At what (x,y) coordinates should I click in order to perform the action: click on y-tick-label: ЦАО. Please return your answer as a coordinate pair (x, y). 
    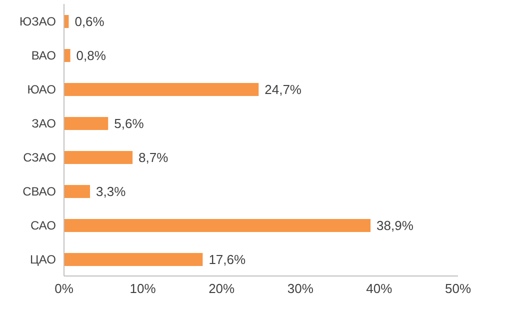
    Looking at the image, I should click on (43, 259).